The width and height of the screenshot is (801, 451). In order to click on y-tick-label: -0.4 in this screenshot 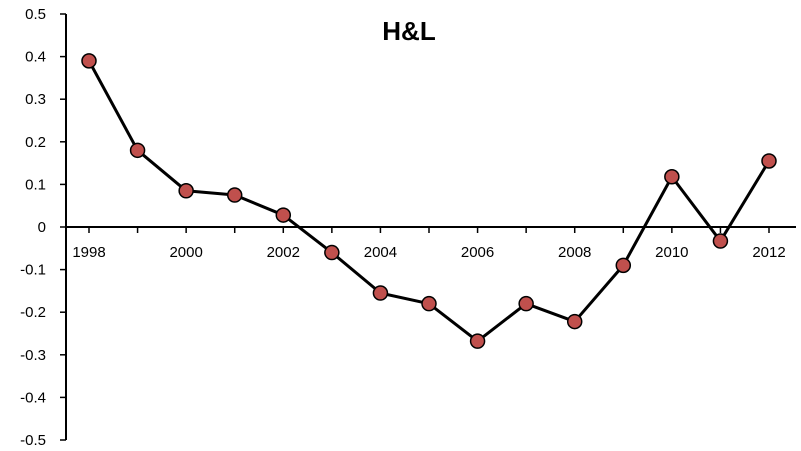, I will do `click(33, 397)`.